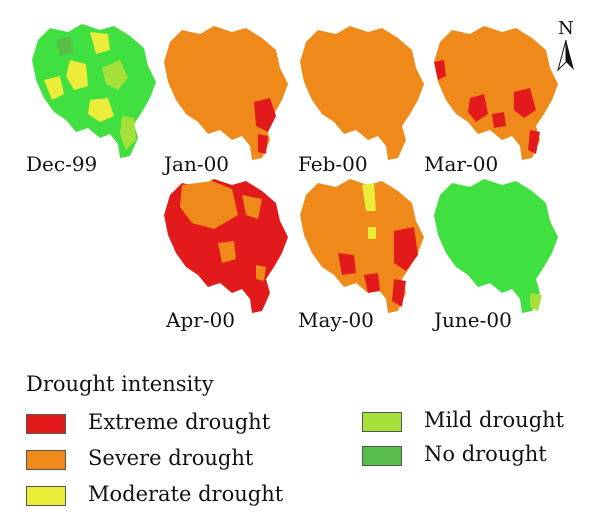 Image resolution: width=600 pixels, height=530 pixels. I want to click on map-label-dec-99: Dec-99, so click(62, 164).